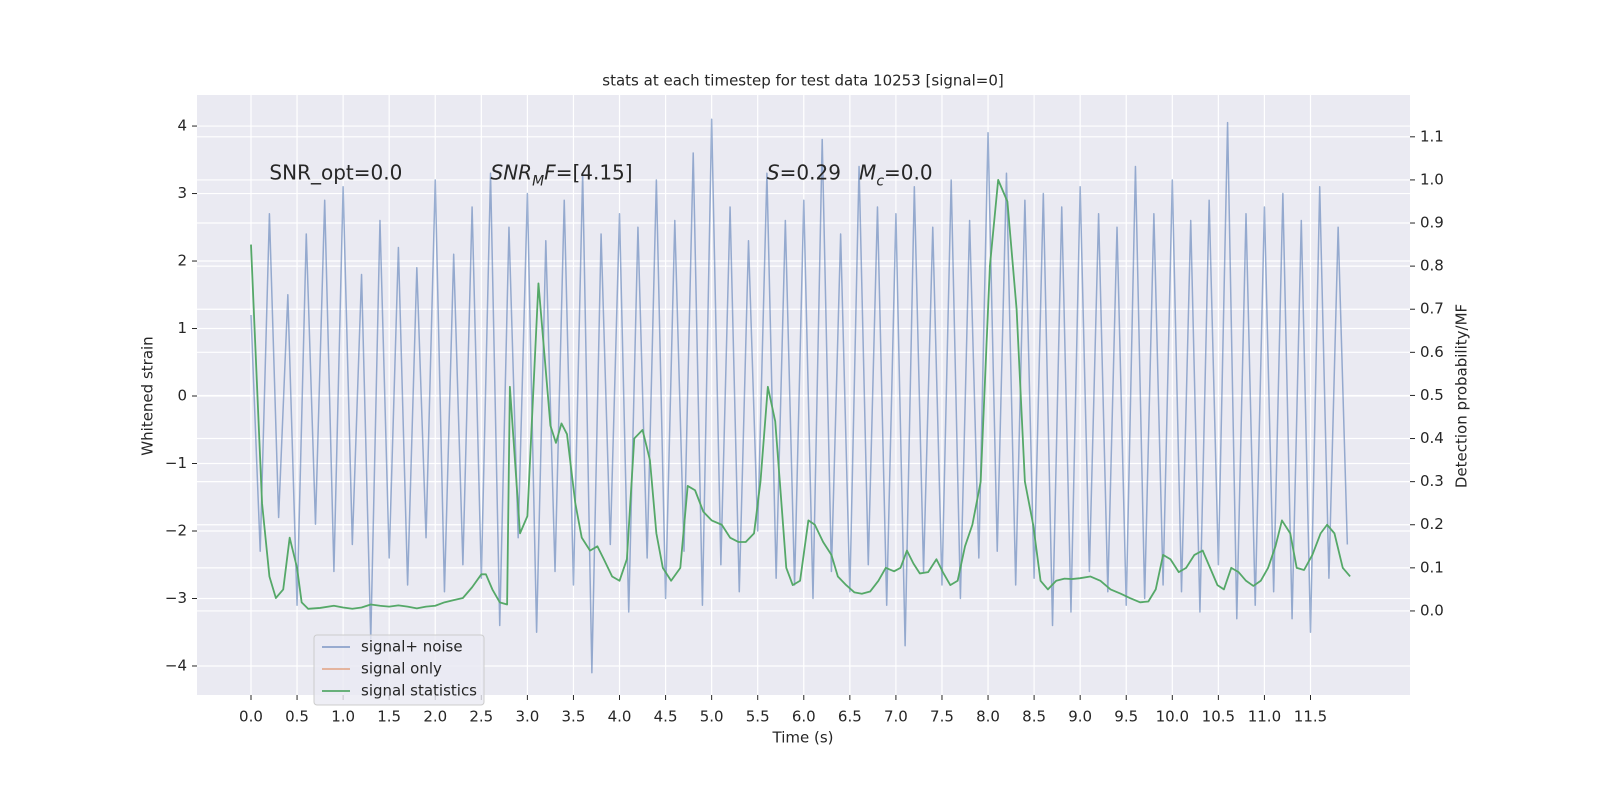 The image size is (1600, 804). What do you see at coordinates (850, 717) in the screenshot?
I see `x-tick-label: 6.5` at bounding box center [850, 717].